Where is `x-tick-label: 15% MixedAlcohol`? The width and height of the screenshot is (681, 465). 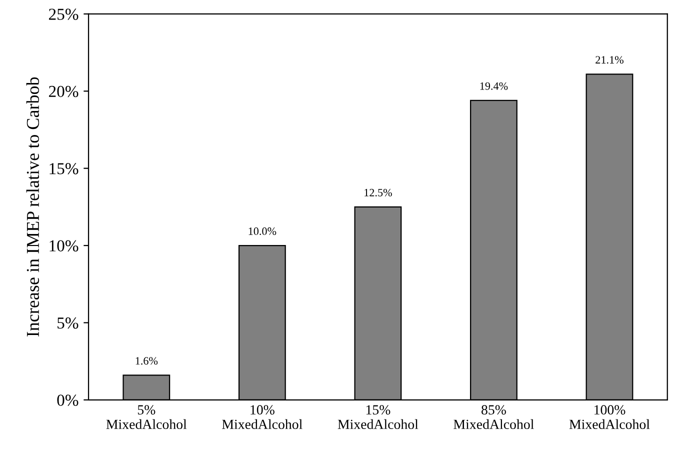
x-tick-label: 15% MixedAlcohol is located at coordinates (378, 417).